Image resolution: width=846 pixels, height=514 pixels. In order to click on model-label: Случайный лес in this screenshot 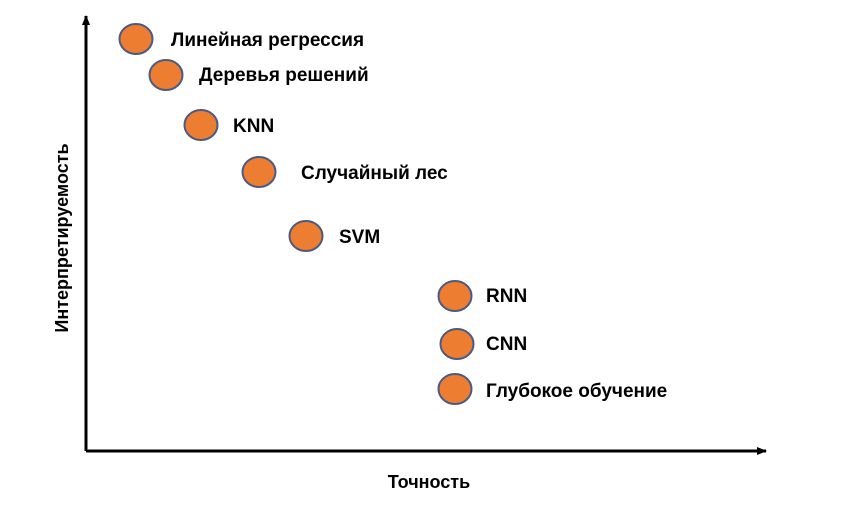, I will do `click(374, 173)`.